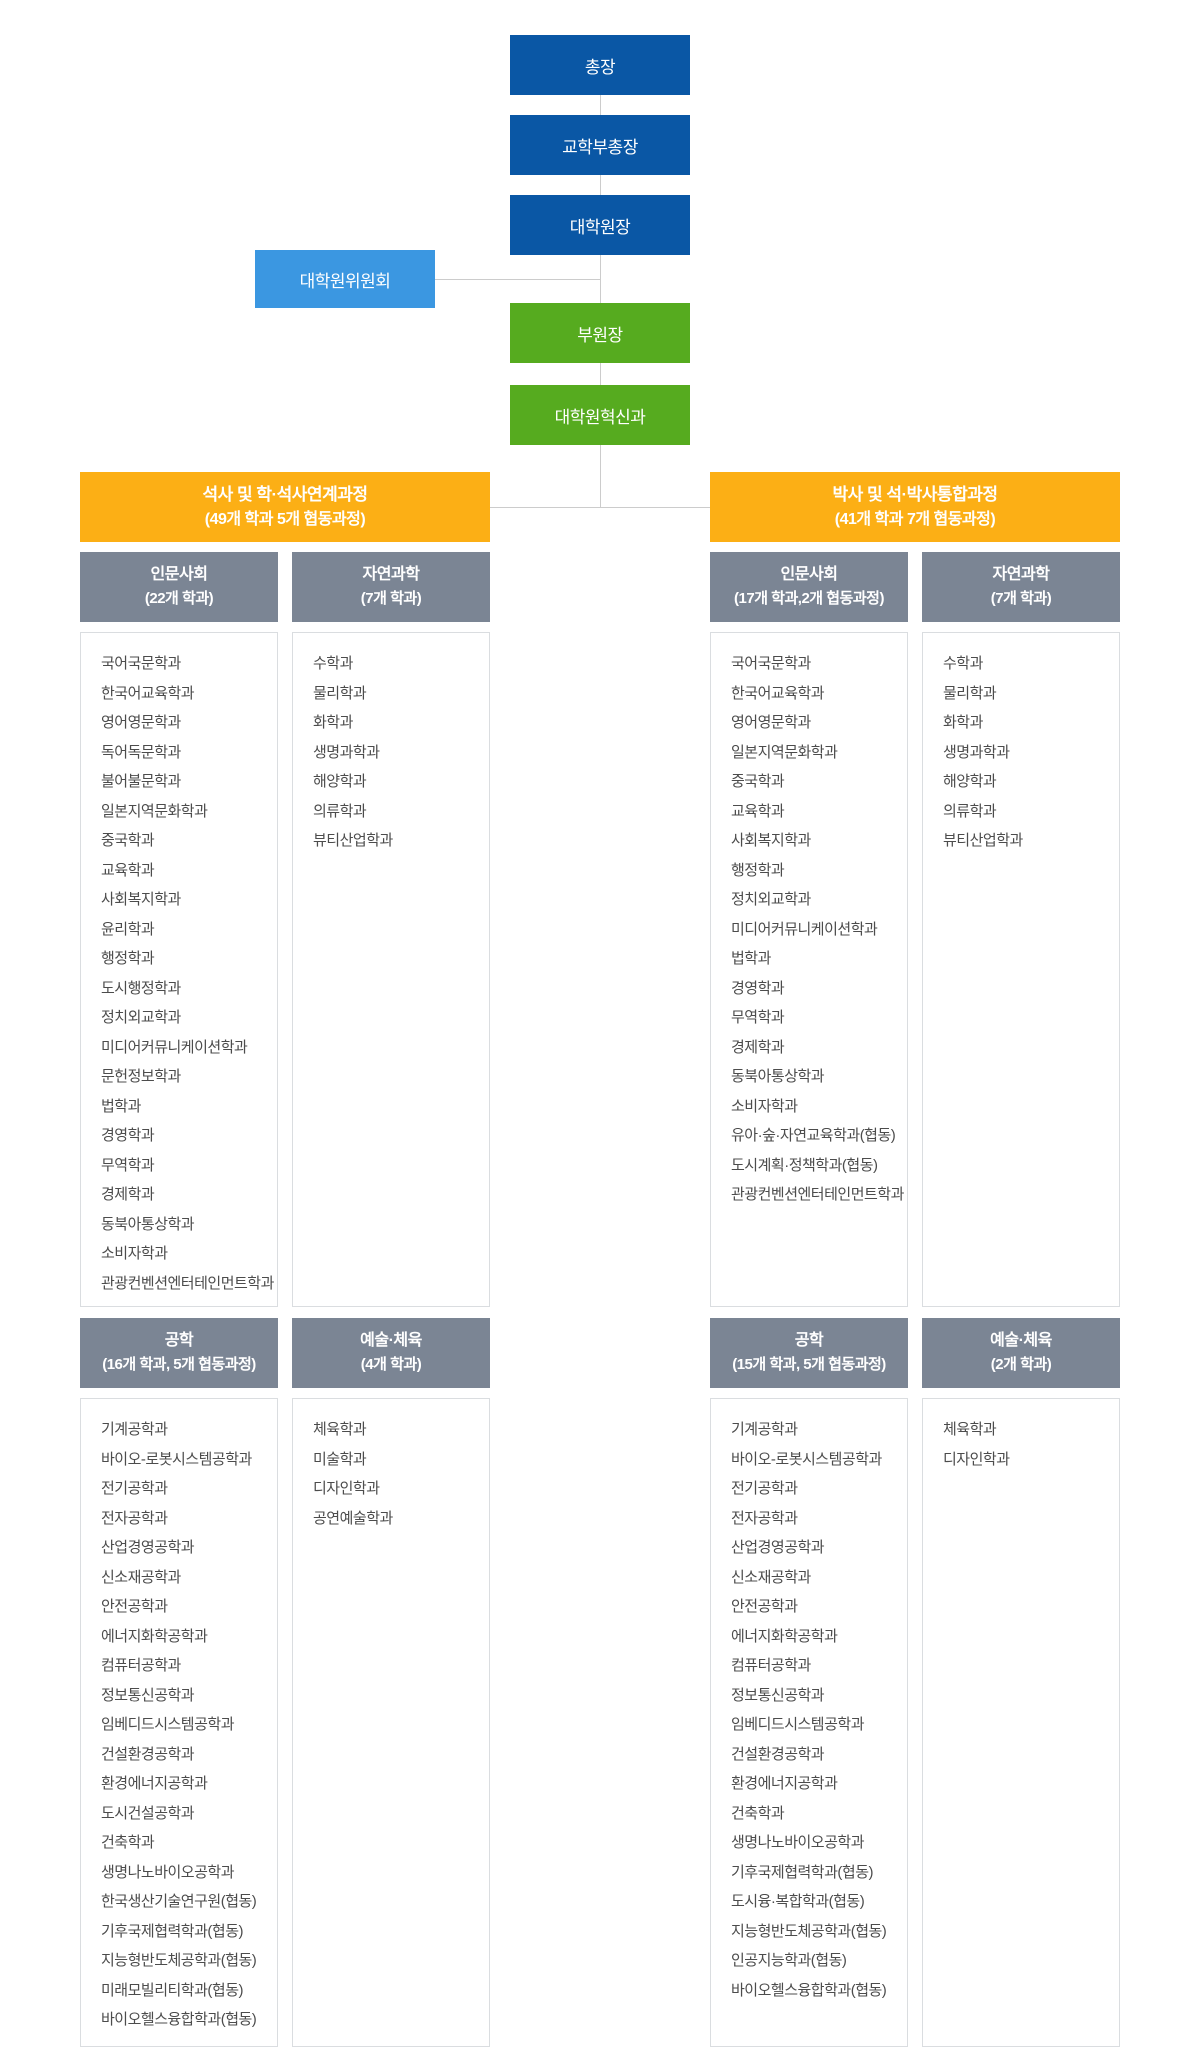 This screenshot has height=2071, width=1200. What do you see at coordinates (1021, 587) in the screenshot?
I see `group-header-doctoral-natural-science: 자연과학 (7개 학과)` at bounding box center [1021, 587].